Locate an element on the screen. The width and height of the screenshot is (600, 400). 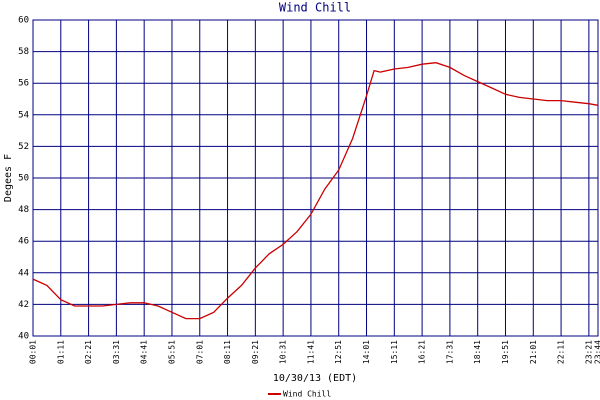
x-tick-label: 23:44 is located at coordinates (597, 352).